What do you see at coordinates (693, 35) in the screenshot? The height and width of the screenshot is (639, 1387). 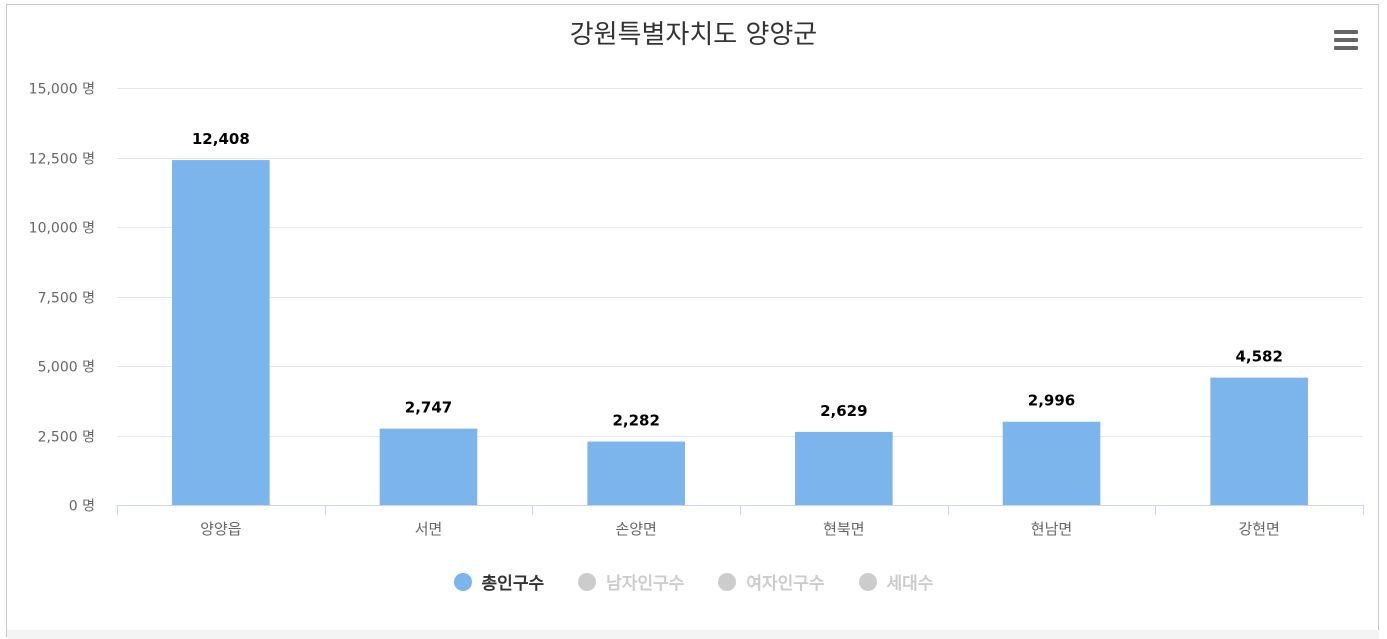 I see `chart-title: 강원특별자치도 양양군` at bounding box center [693, 35].